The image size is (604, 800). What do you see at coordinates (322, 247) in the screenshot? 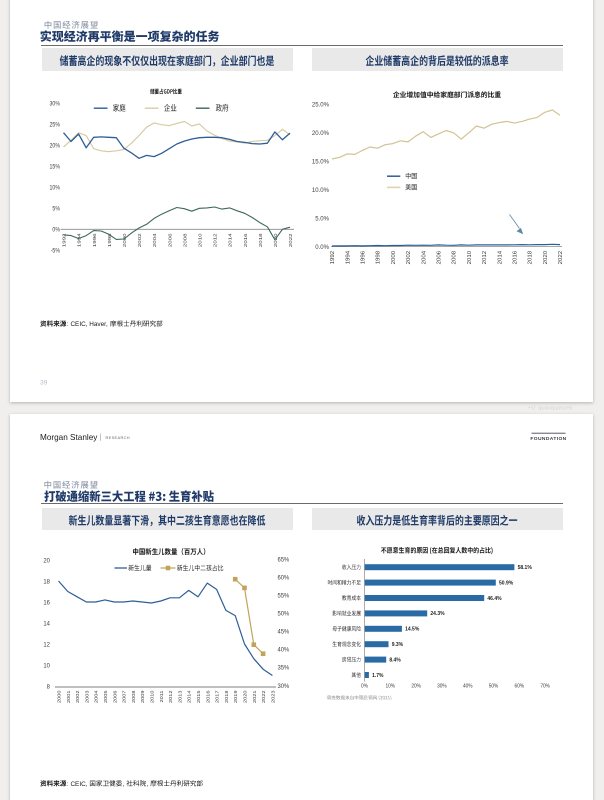
I see `svg-text: 0.0%` at bounding box center [322, 247].